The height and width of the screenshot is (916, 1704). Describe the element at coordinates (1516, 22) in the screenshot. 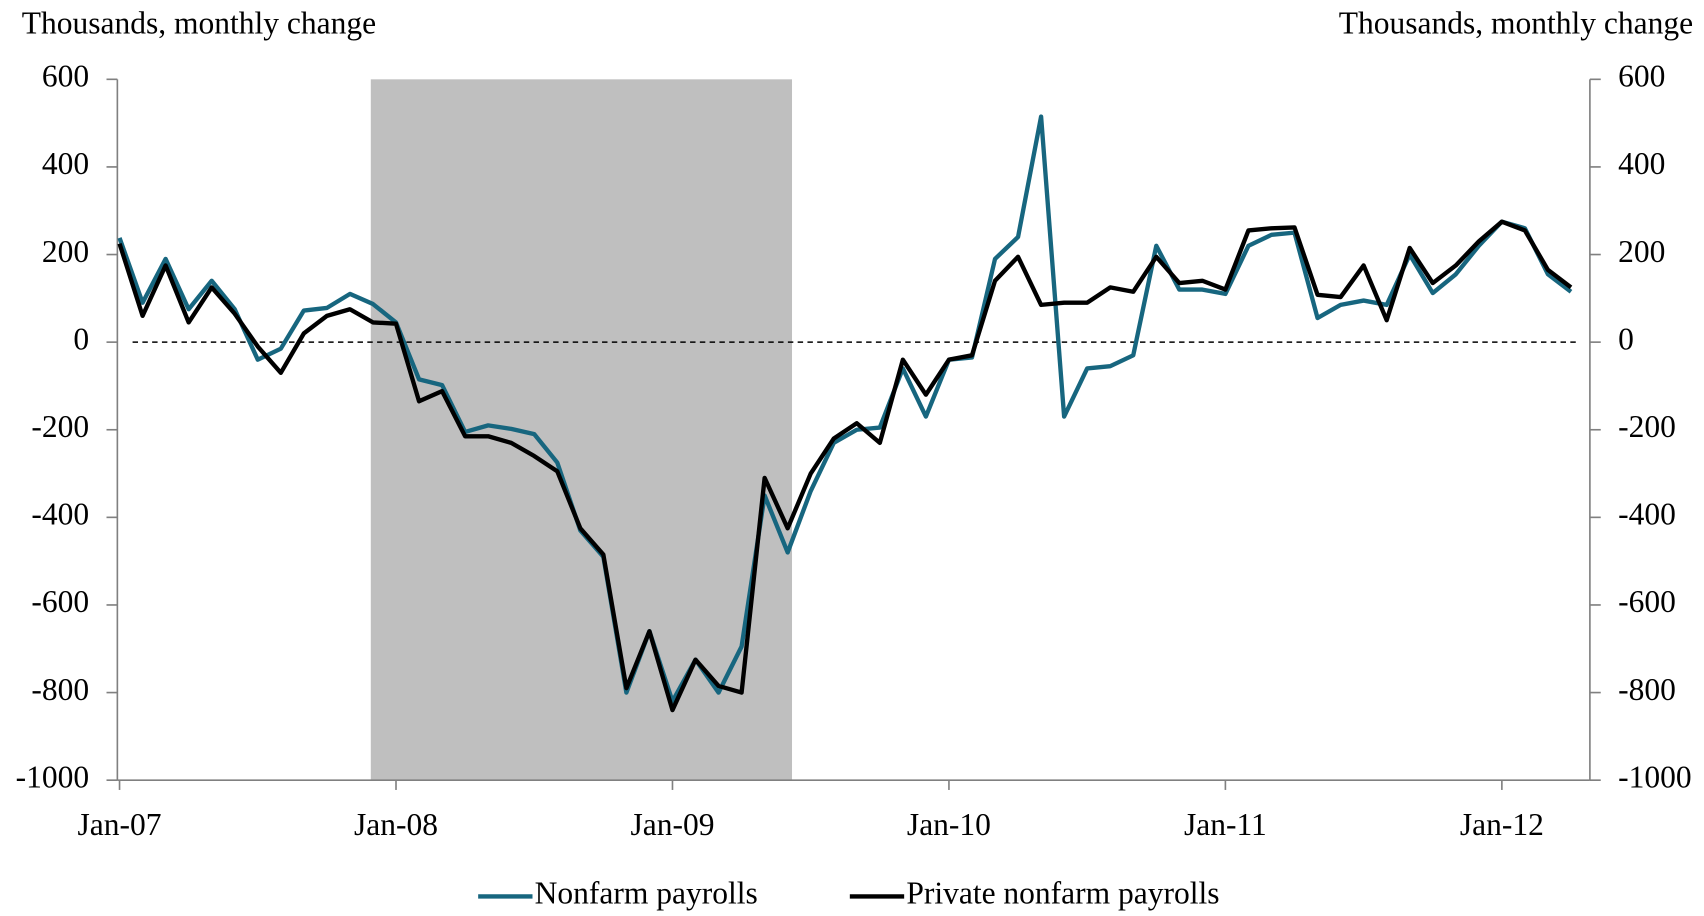

I see `y2-axis-label: Thousands, monthly change` at that location.